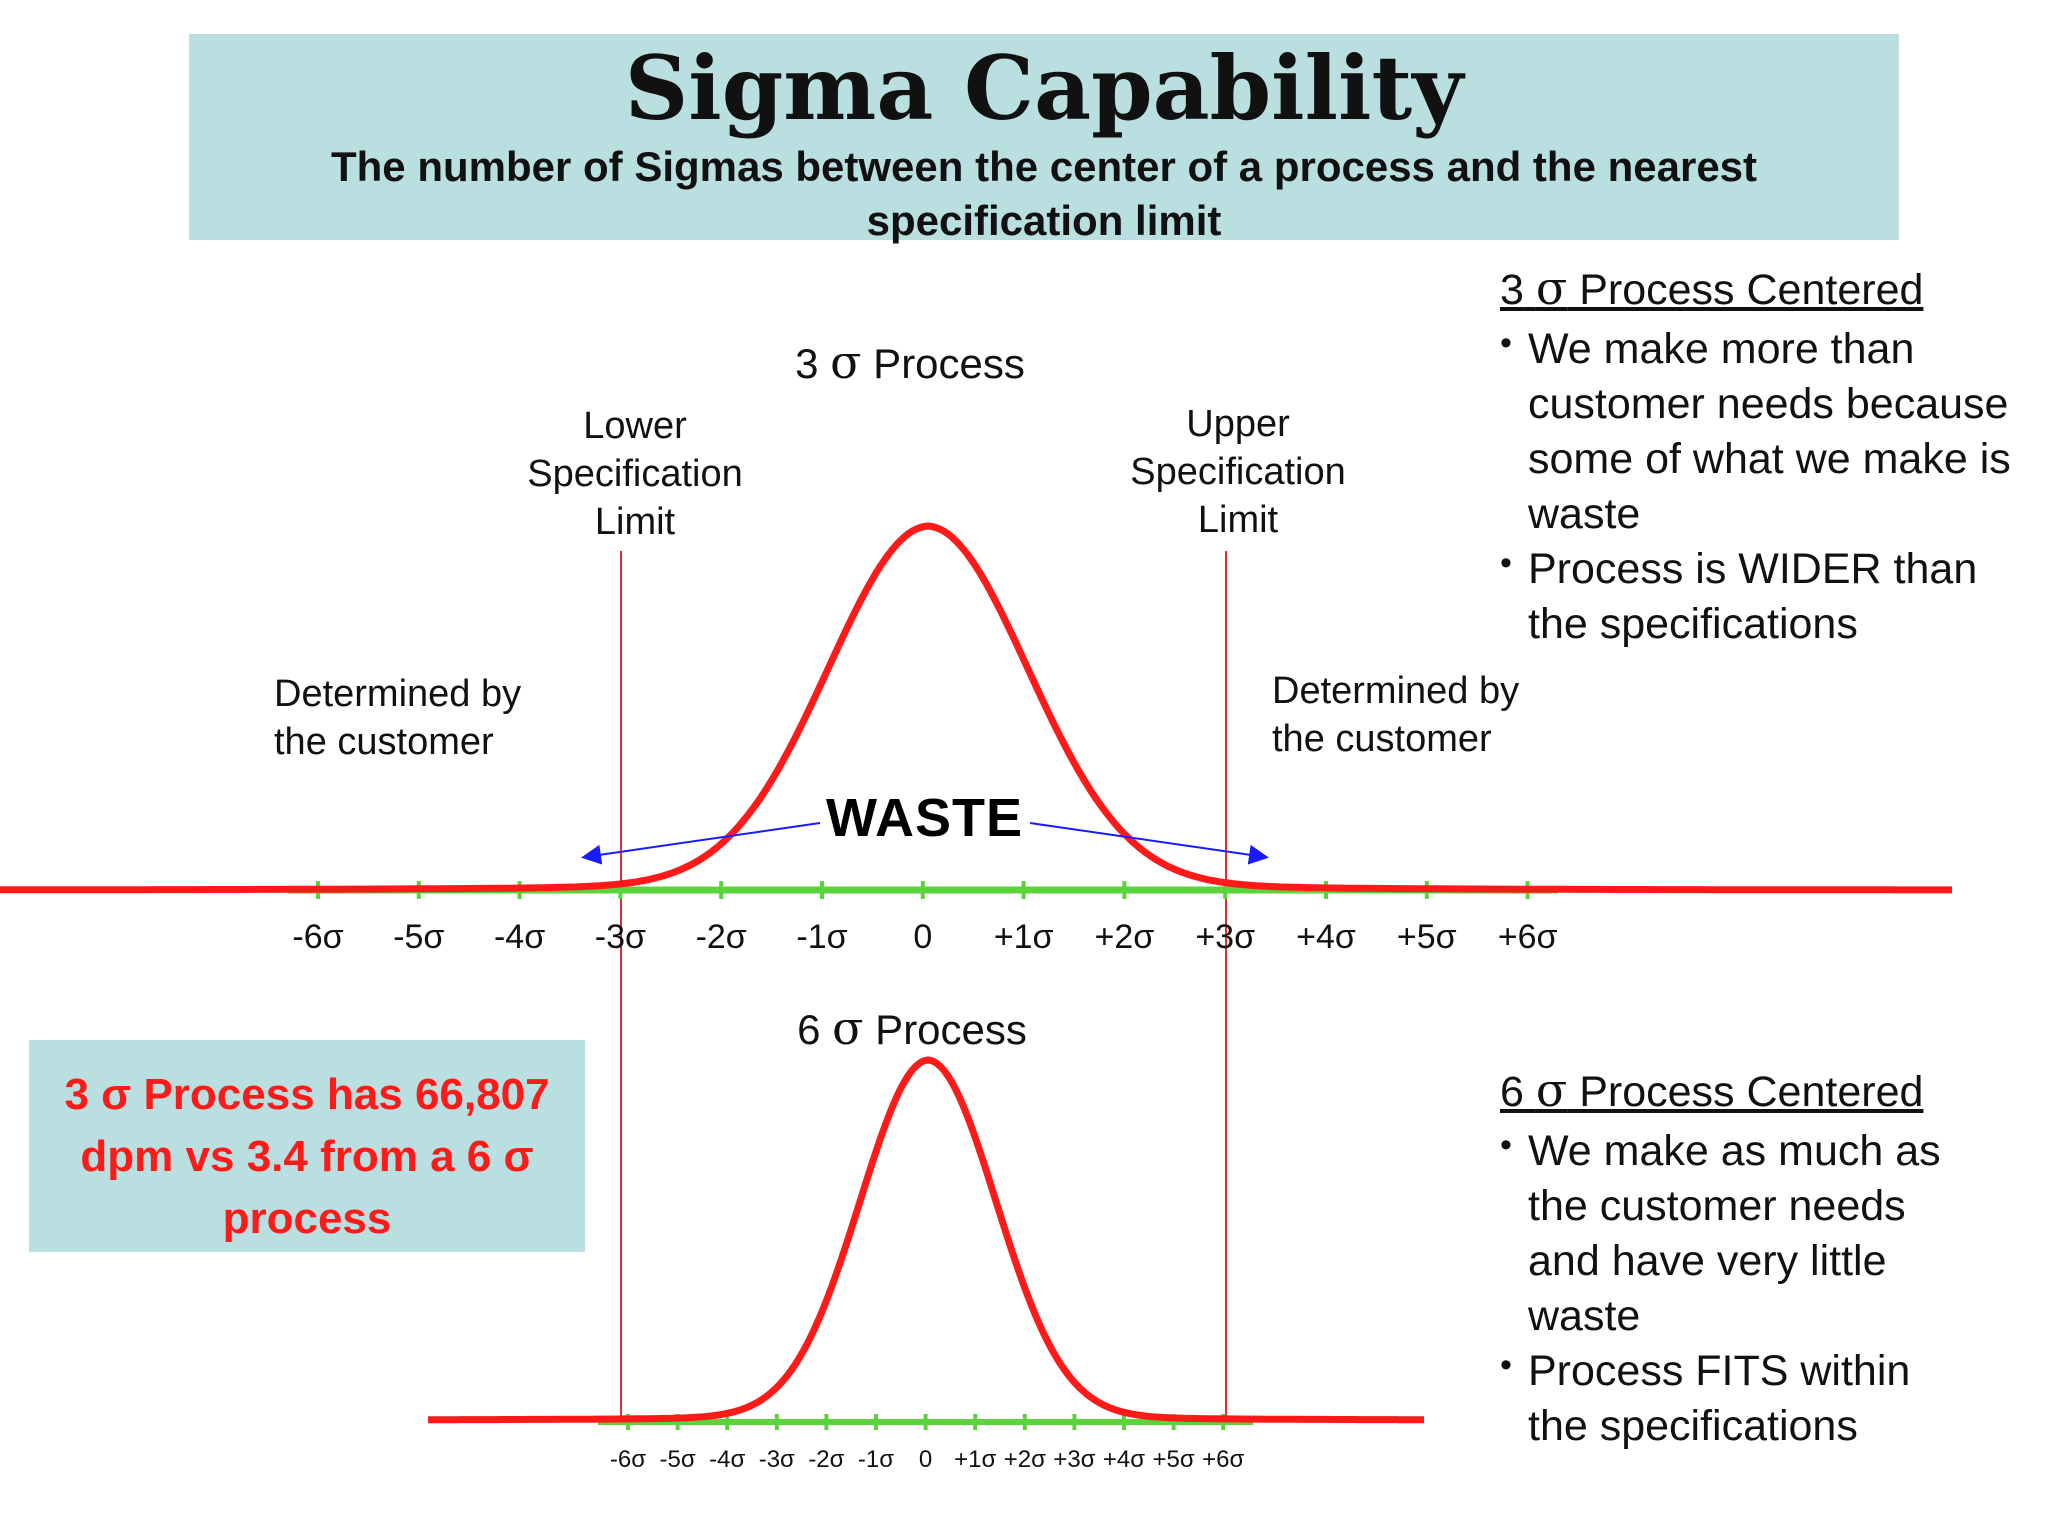 The image size is (2048, 1536). Describe the element at coordinates (925, 818) in the screenshot. I see `waste-label: WASTE` at that location.